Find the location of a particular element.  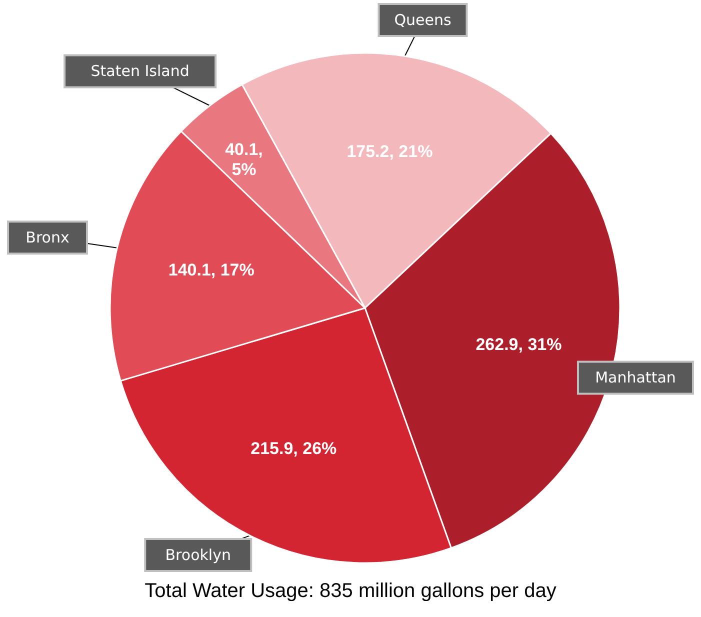

slice-label: Queens is located at coordinates (423, 20).